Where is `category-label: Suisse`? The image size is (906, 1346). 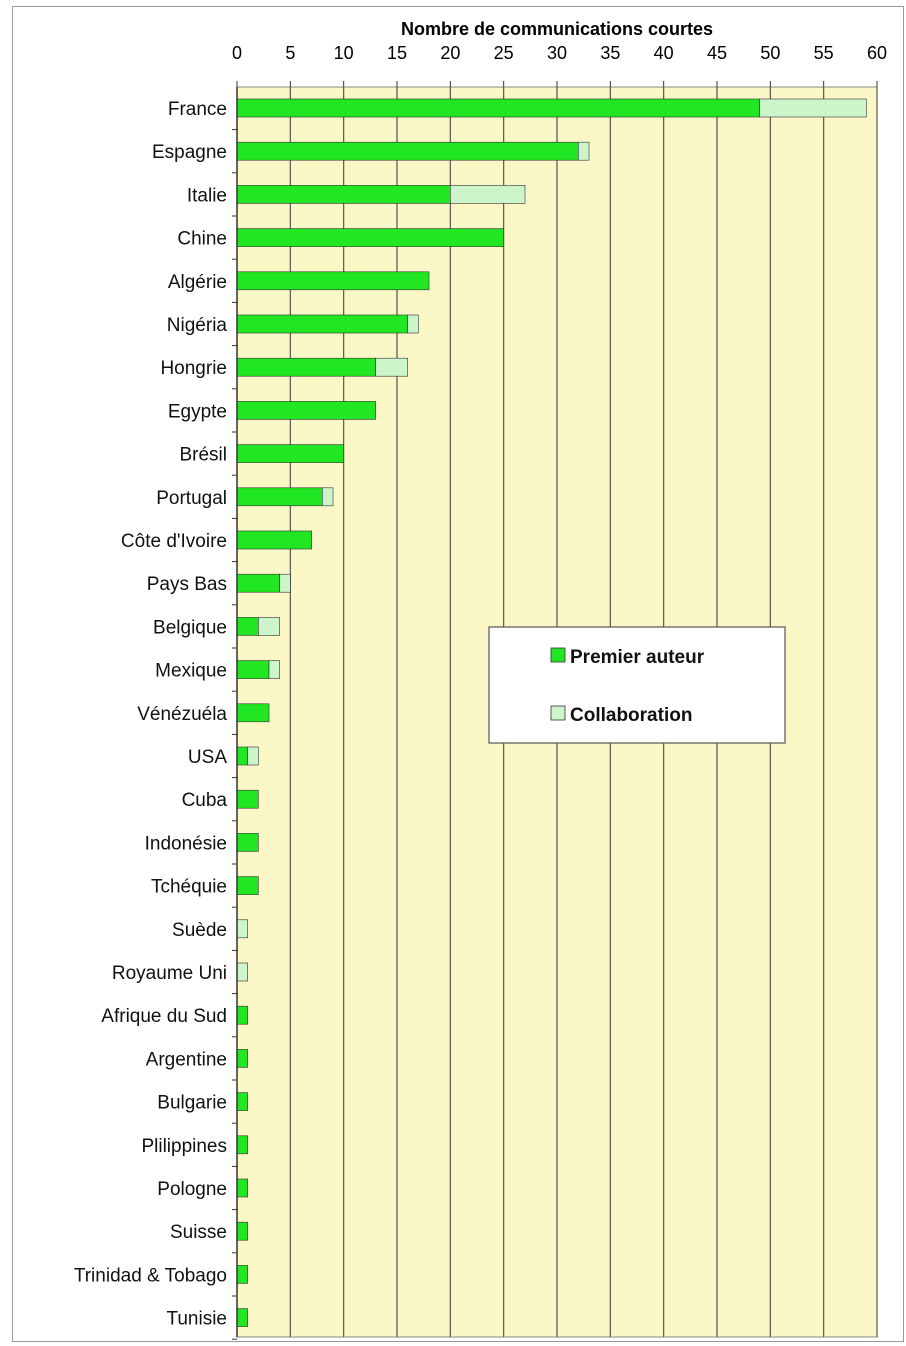 category-label: Suisse is located at coordinates (198, 1232).